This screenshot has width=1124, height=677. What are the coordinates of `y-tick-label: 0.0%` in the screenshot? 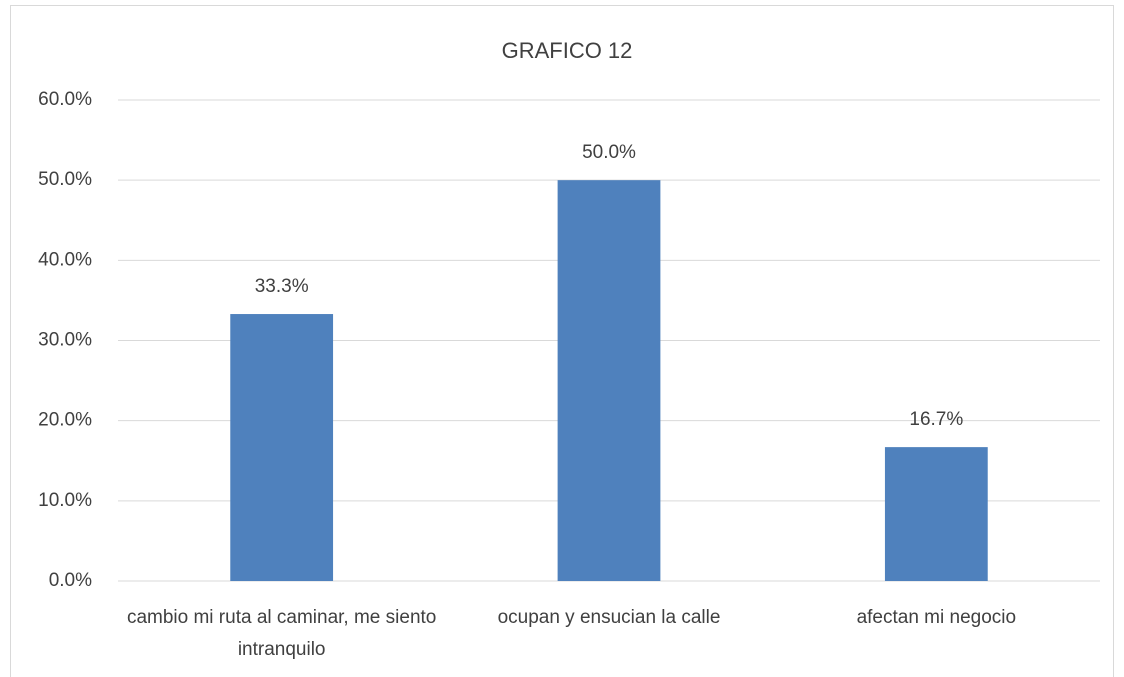 It's located at (70, 580).